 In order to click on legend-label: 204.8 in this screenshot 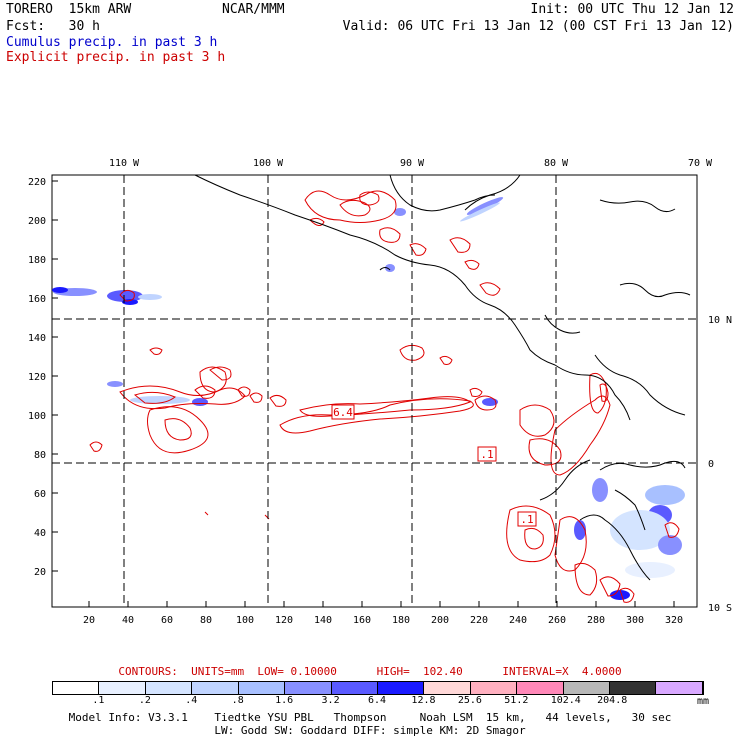, I will do `click(612, 700)`.